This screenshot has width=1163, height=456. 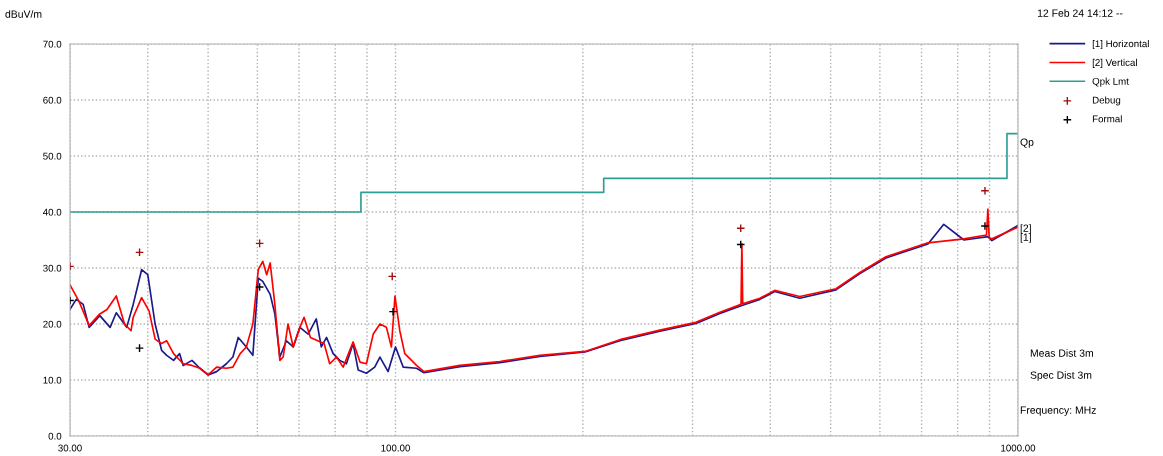 What do you see at coordinates (52, 268) in the screenshot?
I see `y-tick-label: 30.0` at bounding box center [52, 268].